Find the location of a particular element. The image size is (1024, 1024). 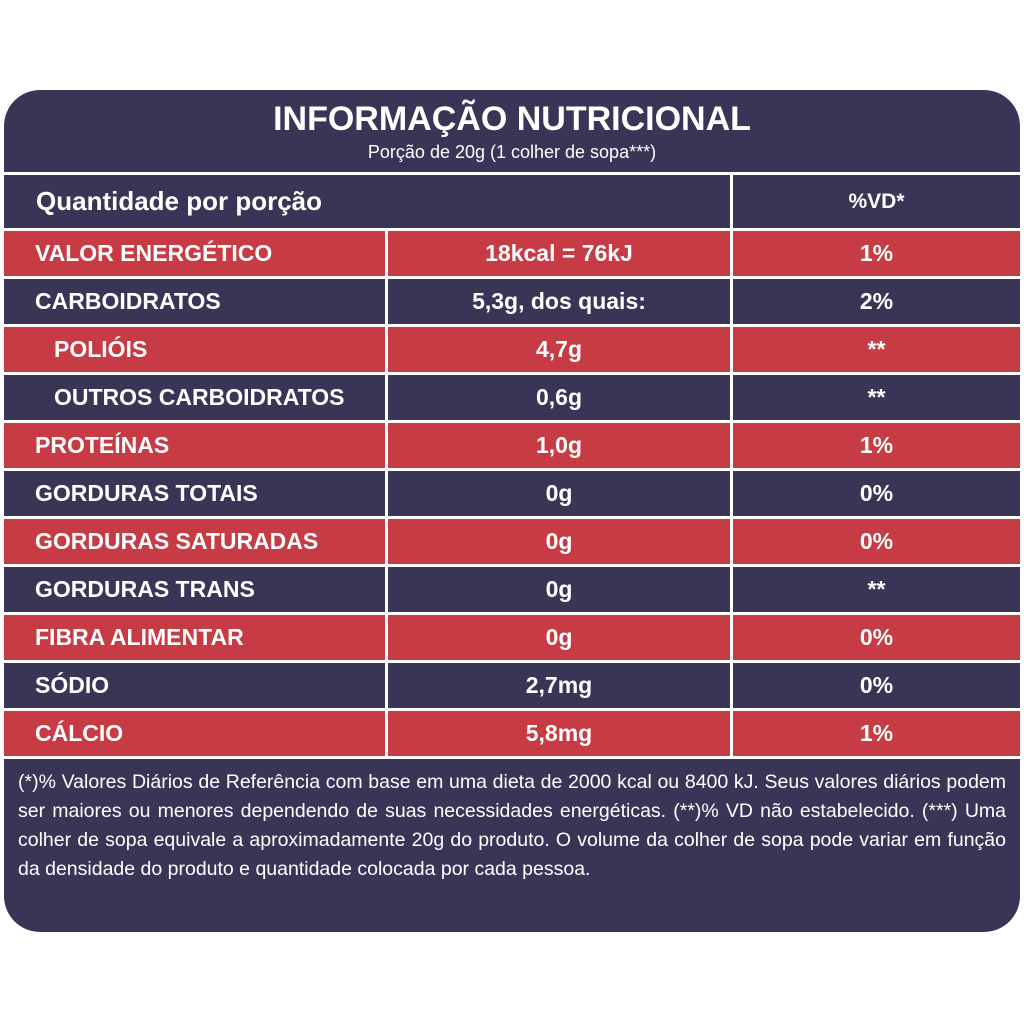

amount: 4,7g is located at coordinates (559, 349).